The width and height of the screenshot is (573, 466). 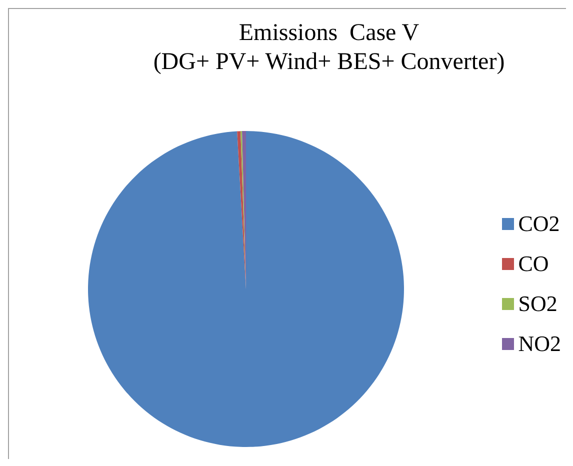 I want to click on legend-label: CO, so click(x=533, y=264).